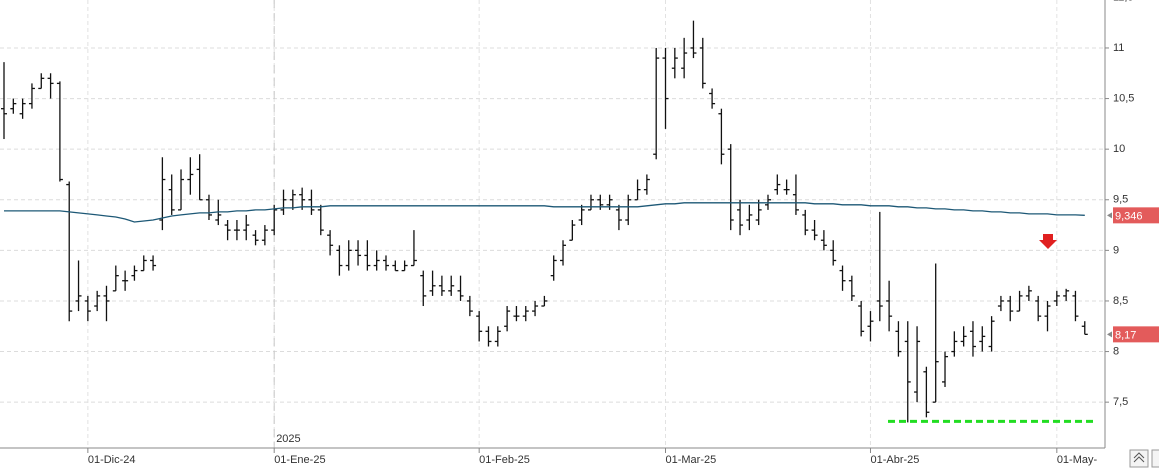  What do you see at coordinates (112, 460) in the screenshot?
I see `x-tick-label: 01-Dic-24` at bounding box center [112, 460].